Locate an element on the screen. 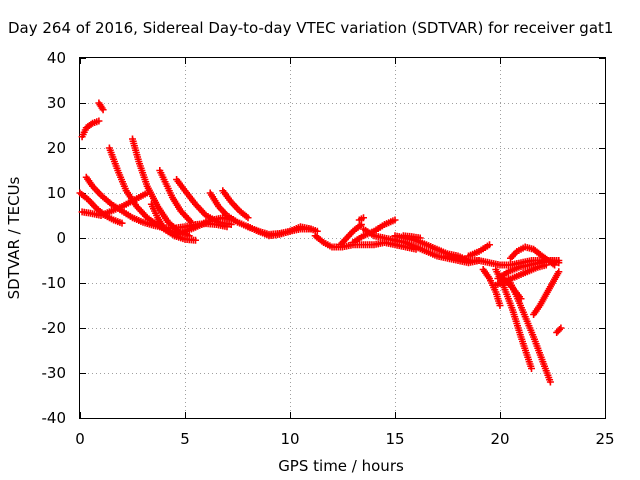  y-tick-label: 10 is located at coordinates (56, 193).